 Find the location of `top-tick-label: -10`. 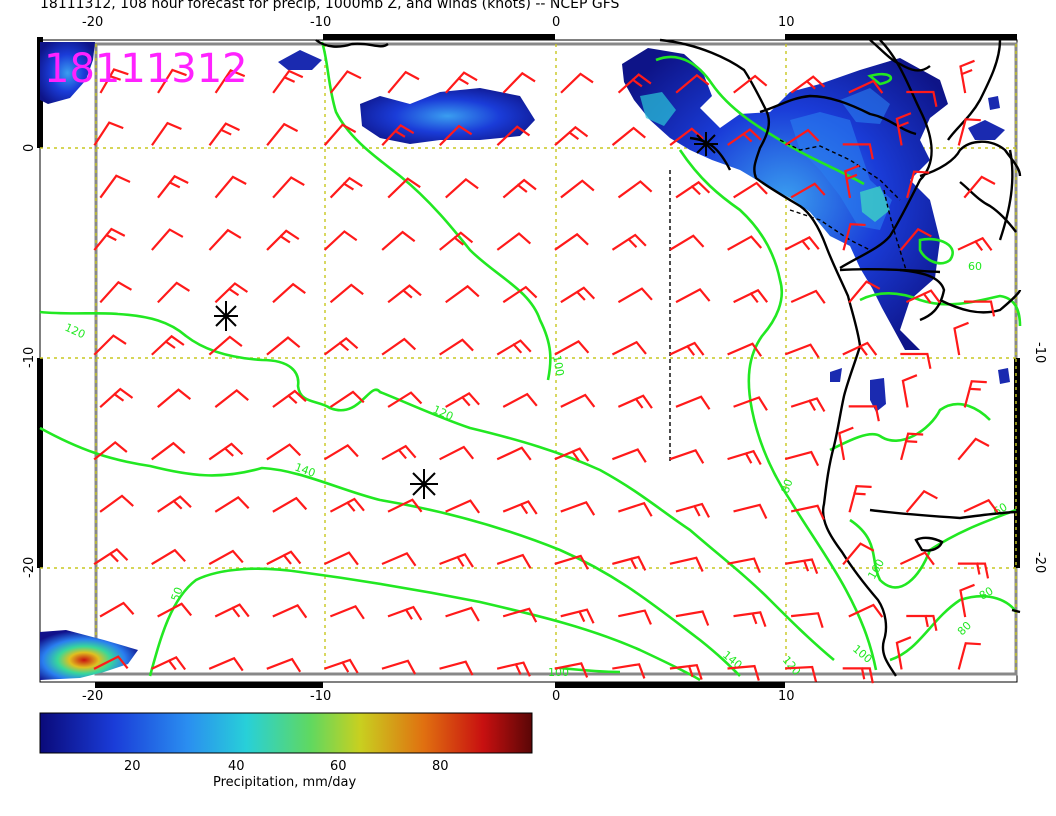

top-tick-label: -10 is located at coordinates (320, 22).